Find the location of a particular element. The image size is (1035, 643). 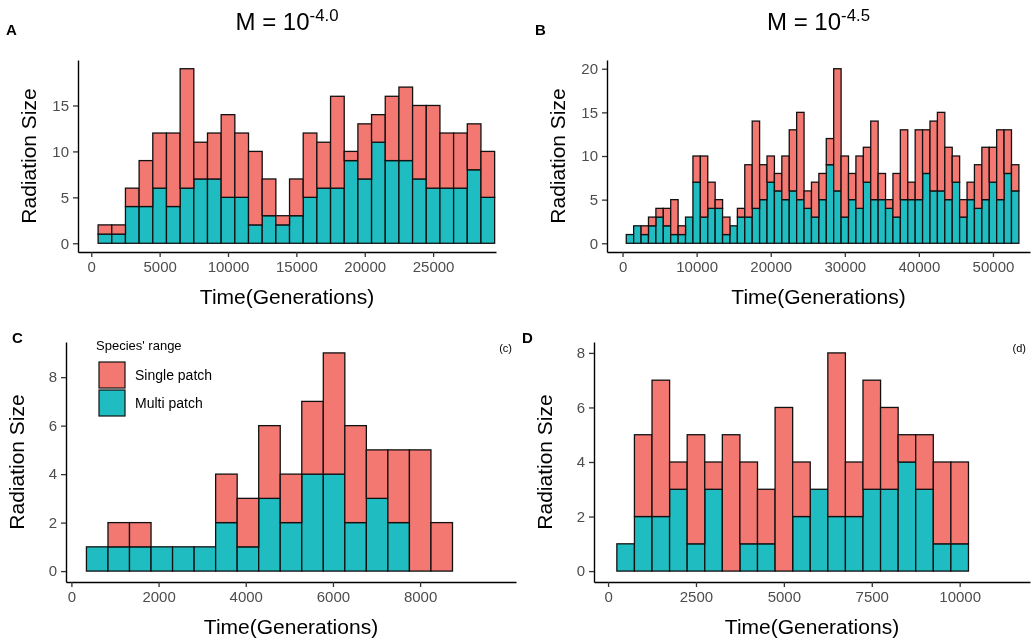

x-tick-label: 25000 is located at coordinates (433, 266).